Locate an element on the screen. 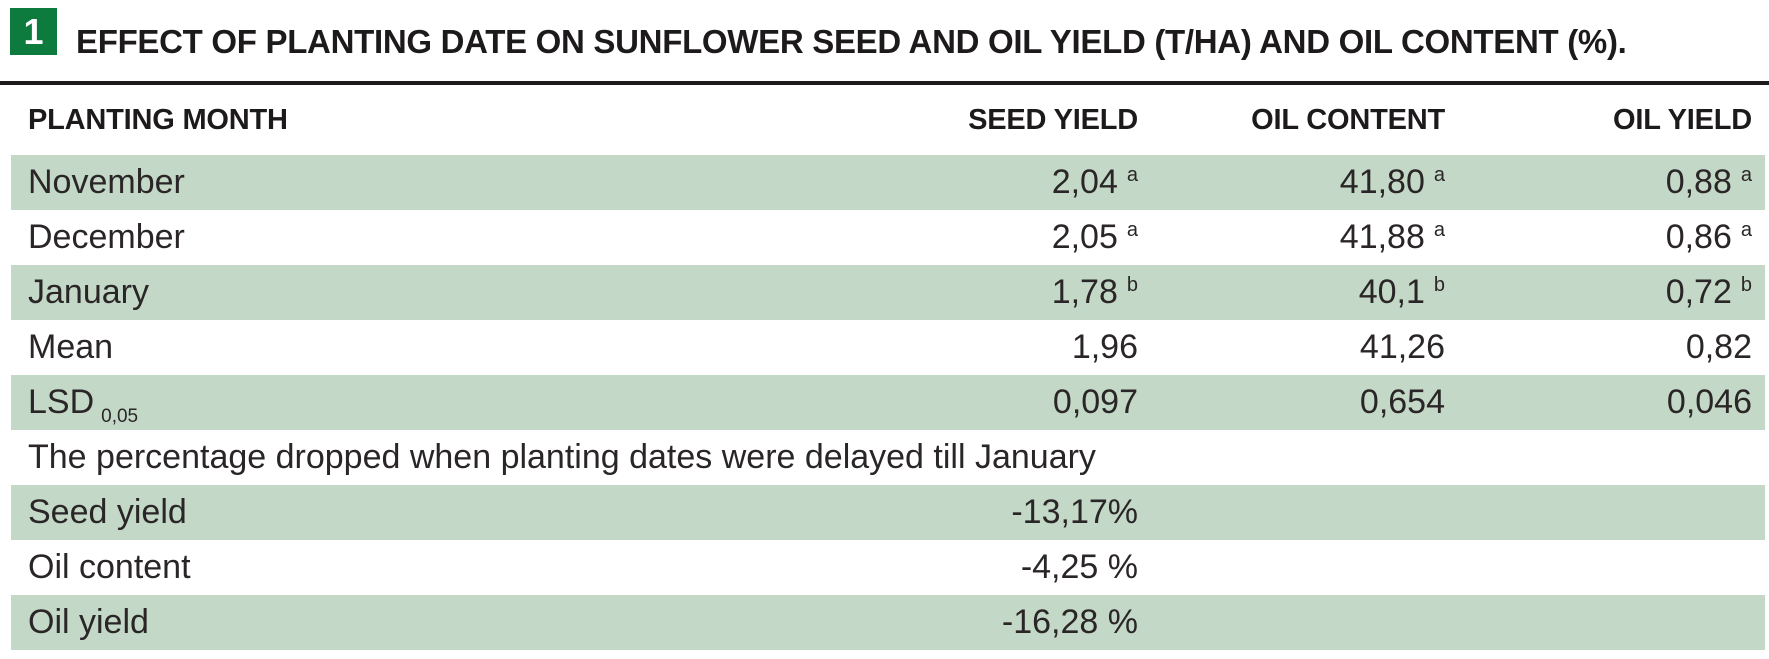  header-planting-month: PLANTING MONTH is located at coordinates (158, 119).